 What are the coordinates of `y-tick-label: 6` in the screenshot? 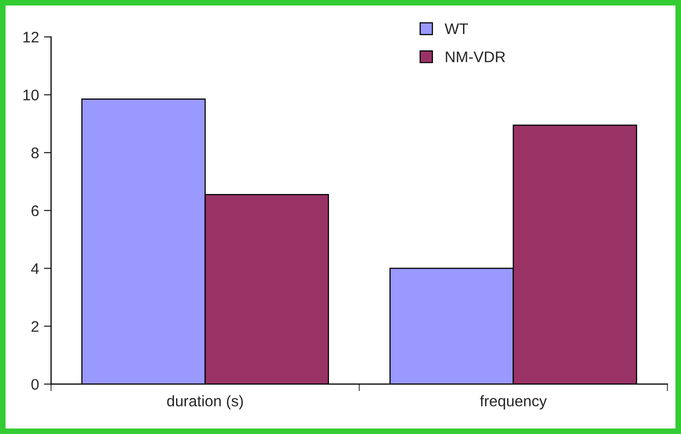 It's located at (35, 210).